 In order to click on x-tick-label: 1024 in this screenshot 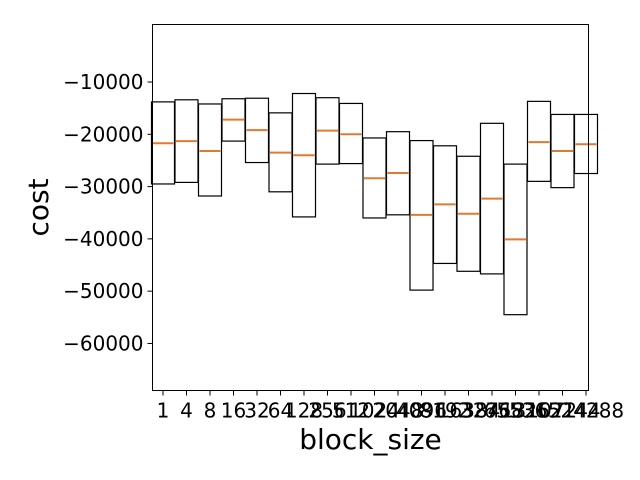, I will do `click(374, 411)`.